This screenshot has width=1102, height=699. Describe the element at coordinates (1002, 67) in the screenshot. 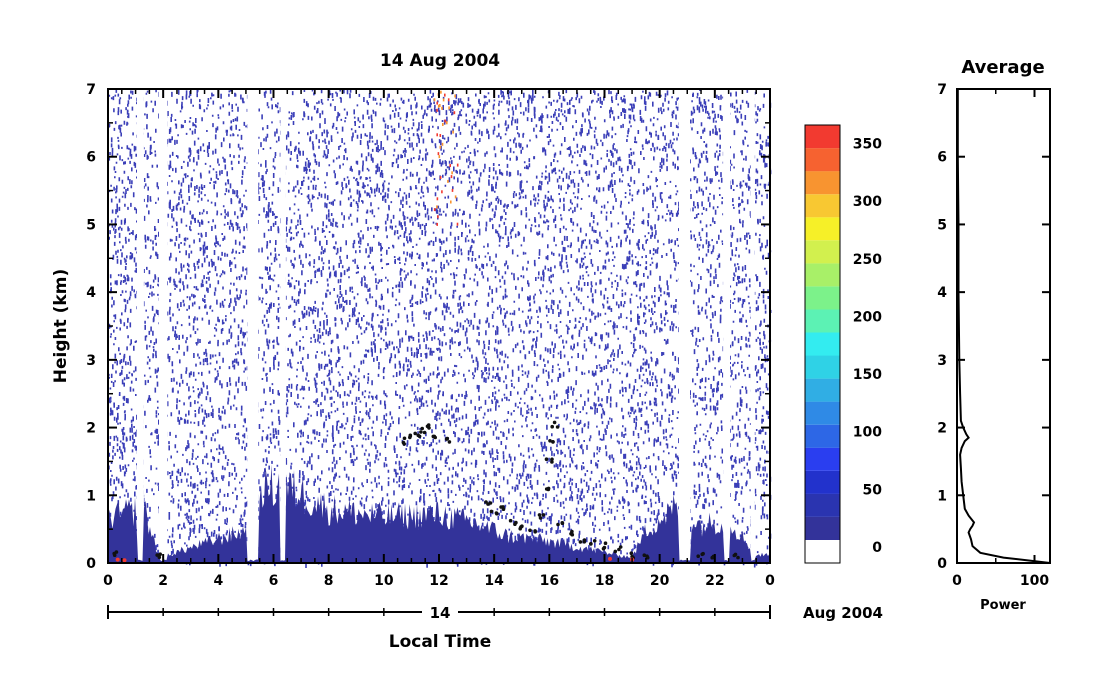

I see `average-chart-title: Average` at that location.